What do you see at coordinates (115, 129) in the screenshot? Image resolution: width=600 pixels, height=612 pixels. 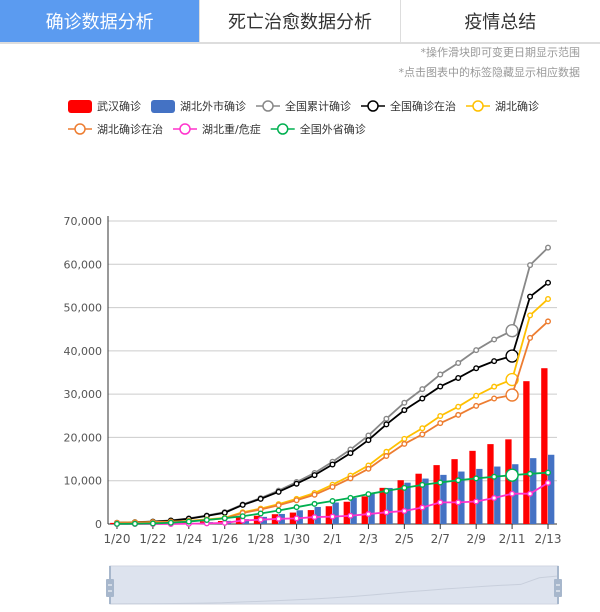 I see `legend-item-5: 湖北确诊在治` at bounding box center [115, 129].